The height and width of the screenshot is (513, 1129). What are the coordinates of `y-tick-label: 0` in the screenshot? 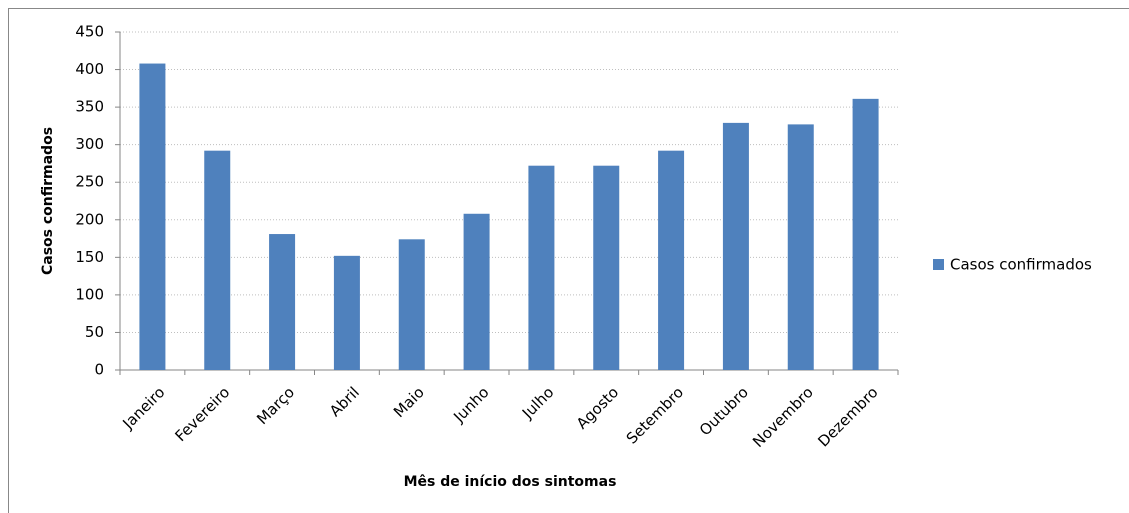 It's located at (99, 370).